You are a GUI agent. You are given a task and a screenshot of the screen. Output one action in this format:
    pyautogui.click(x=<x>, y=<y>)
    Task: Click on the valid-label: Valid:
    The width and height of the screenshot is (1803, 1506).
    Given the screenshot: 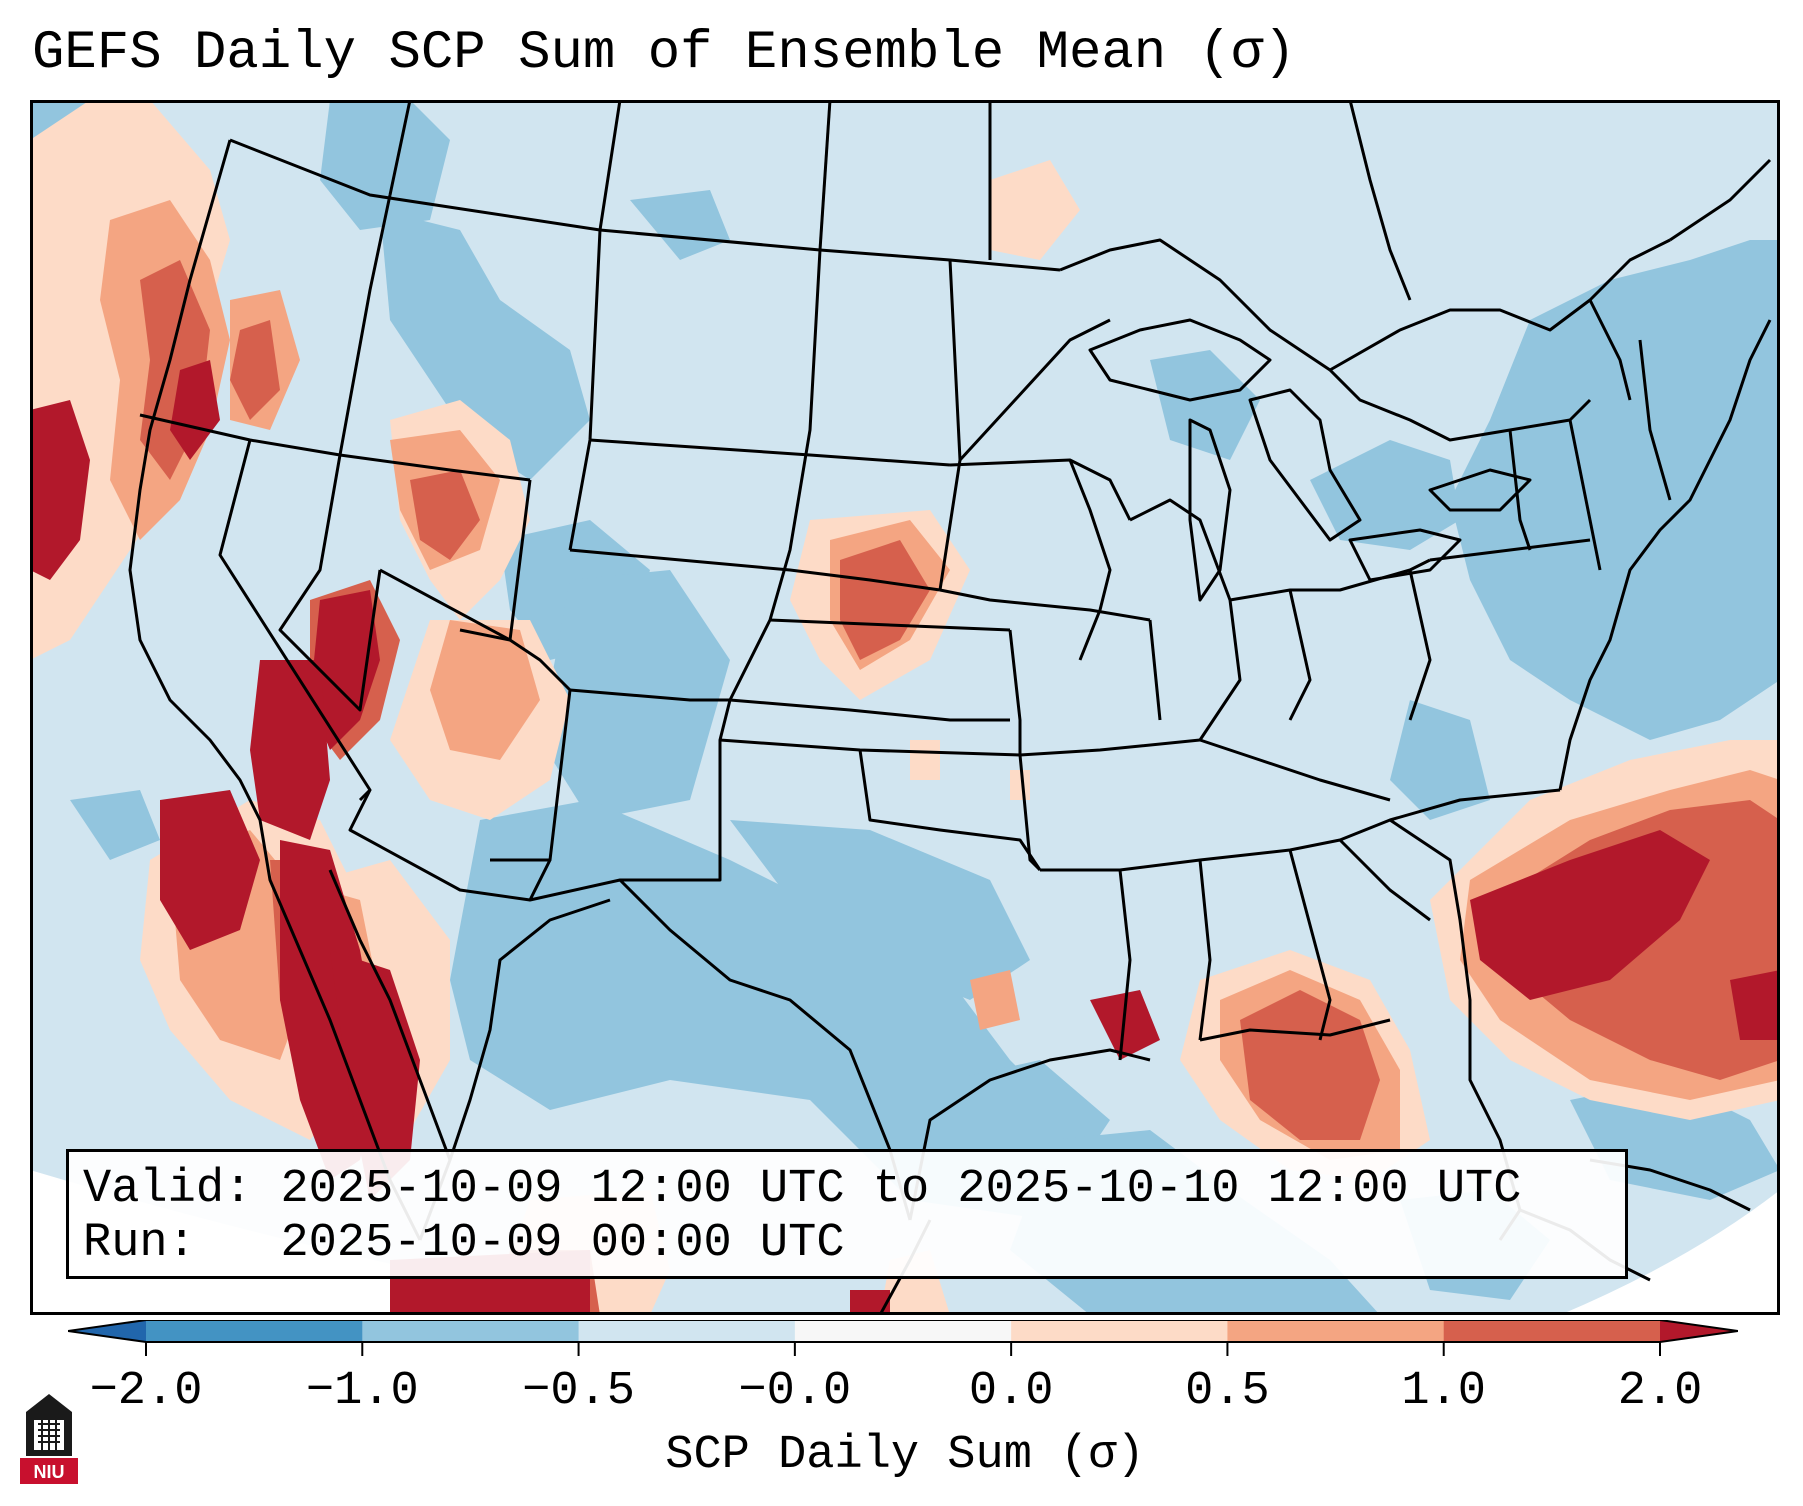 What is the action you would take?
    pyautogui.click(x=168, y=1189)
    